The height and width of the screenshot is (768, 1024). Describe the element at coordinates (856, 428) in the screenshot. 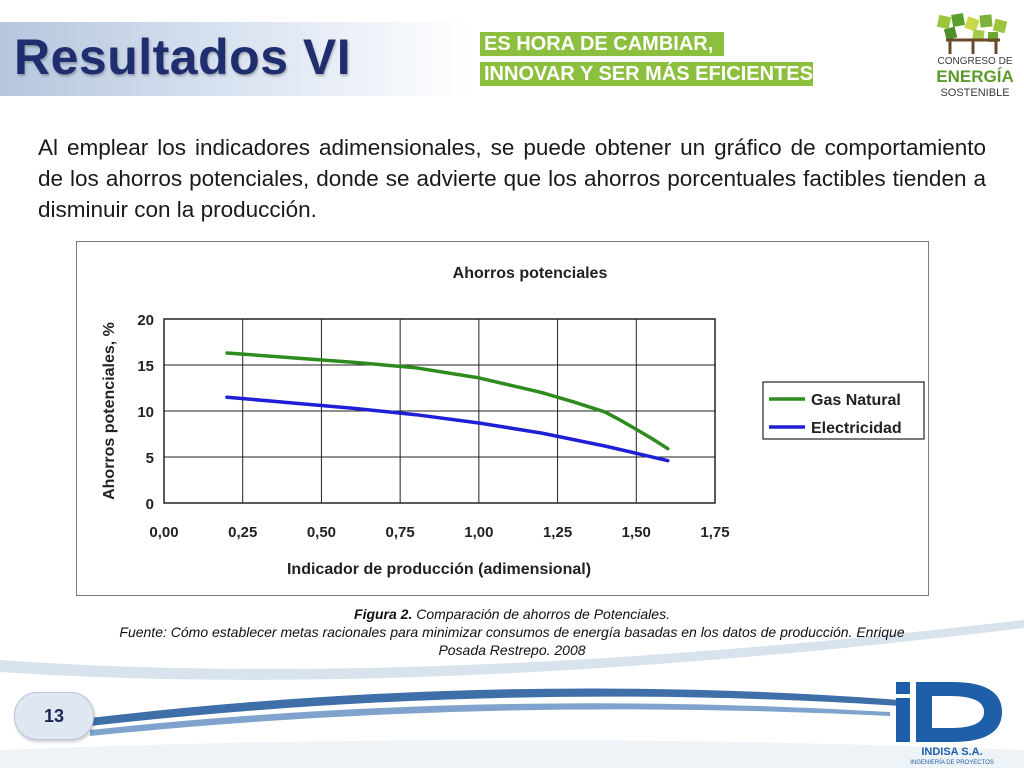

I see `legend-label-1: Electricidad` at that location.